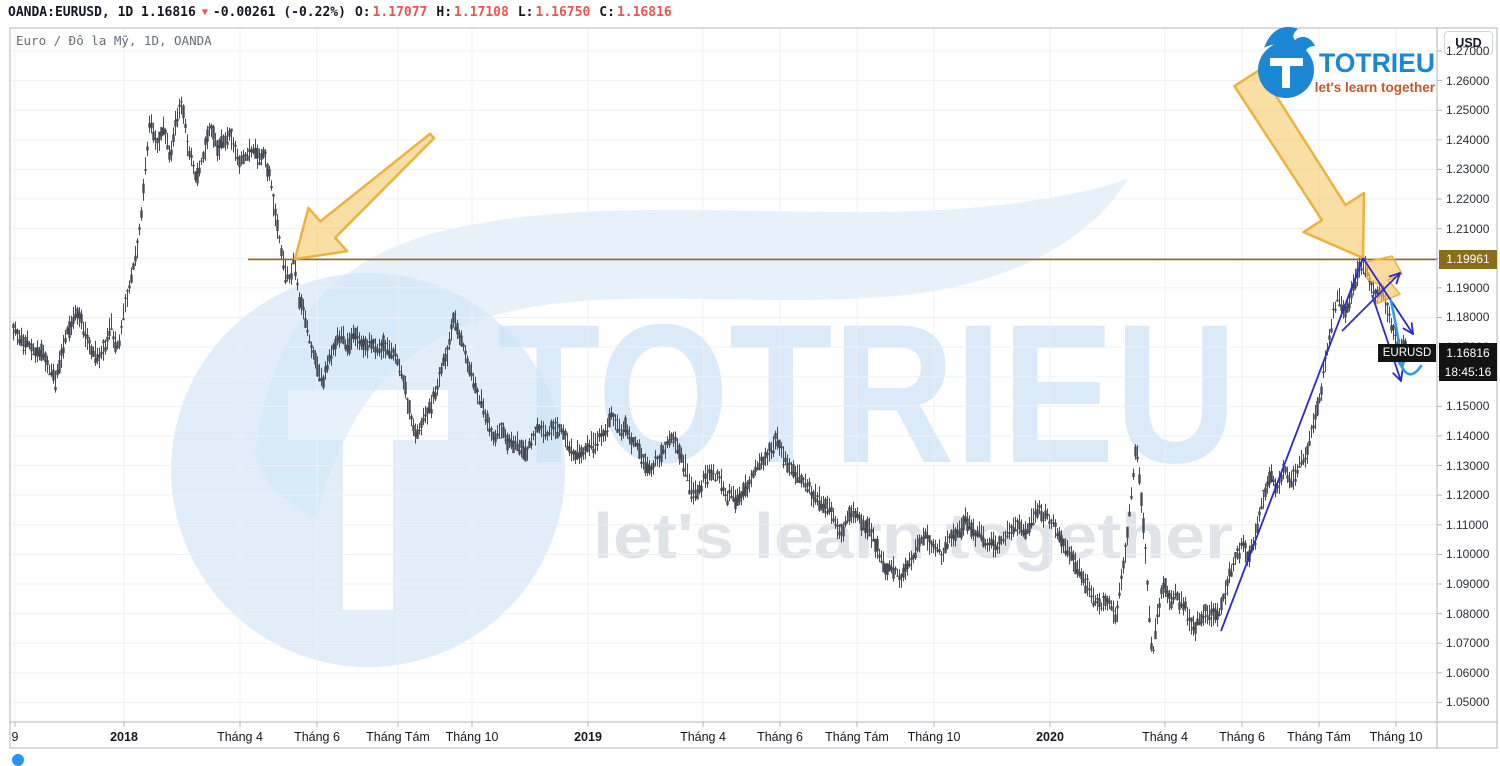 Image resolution: width=1500 pixels, height=766 pixels. What do you see at coordinates (1468, 110) in the screenshot?
I see `price-tick-label: 1.25000` at bounding box center [1468, 110].